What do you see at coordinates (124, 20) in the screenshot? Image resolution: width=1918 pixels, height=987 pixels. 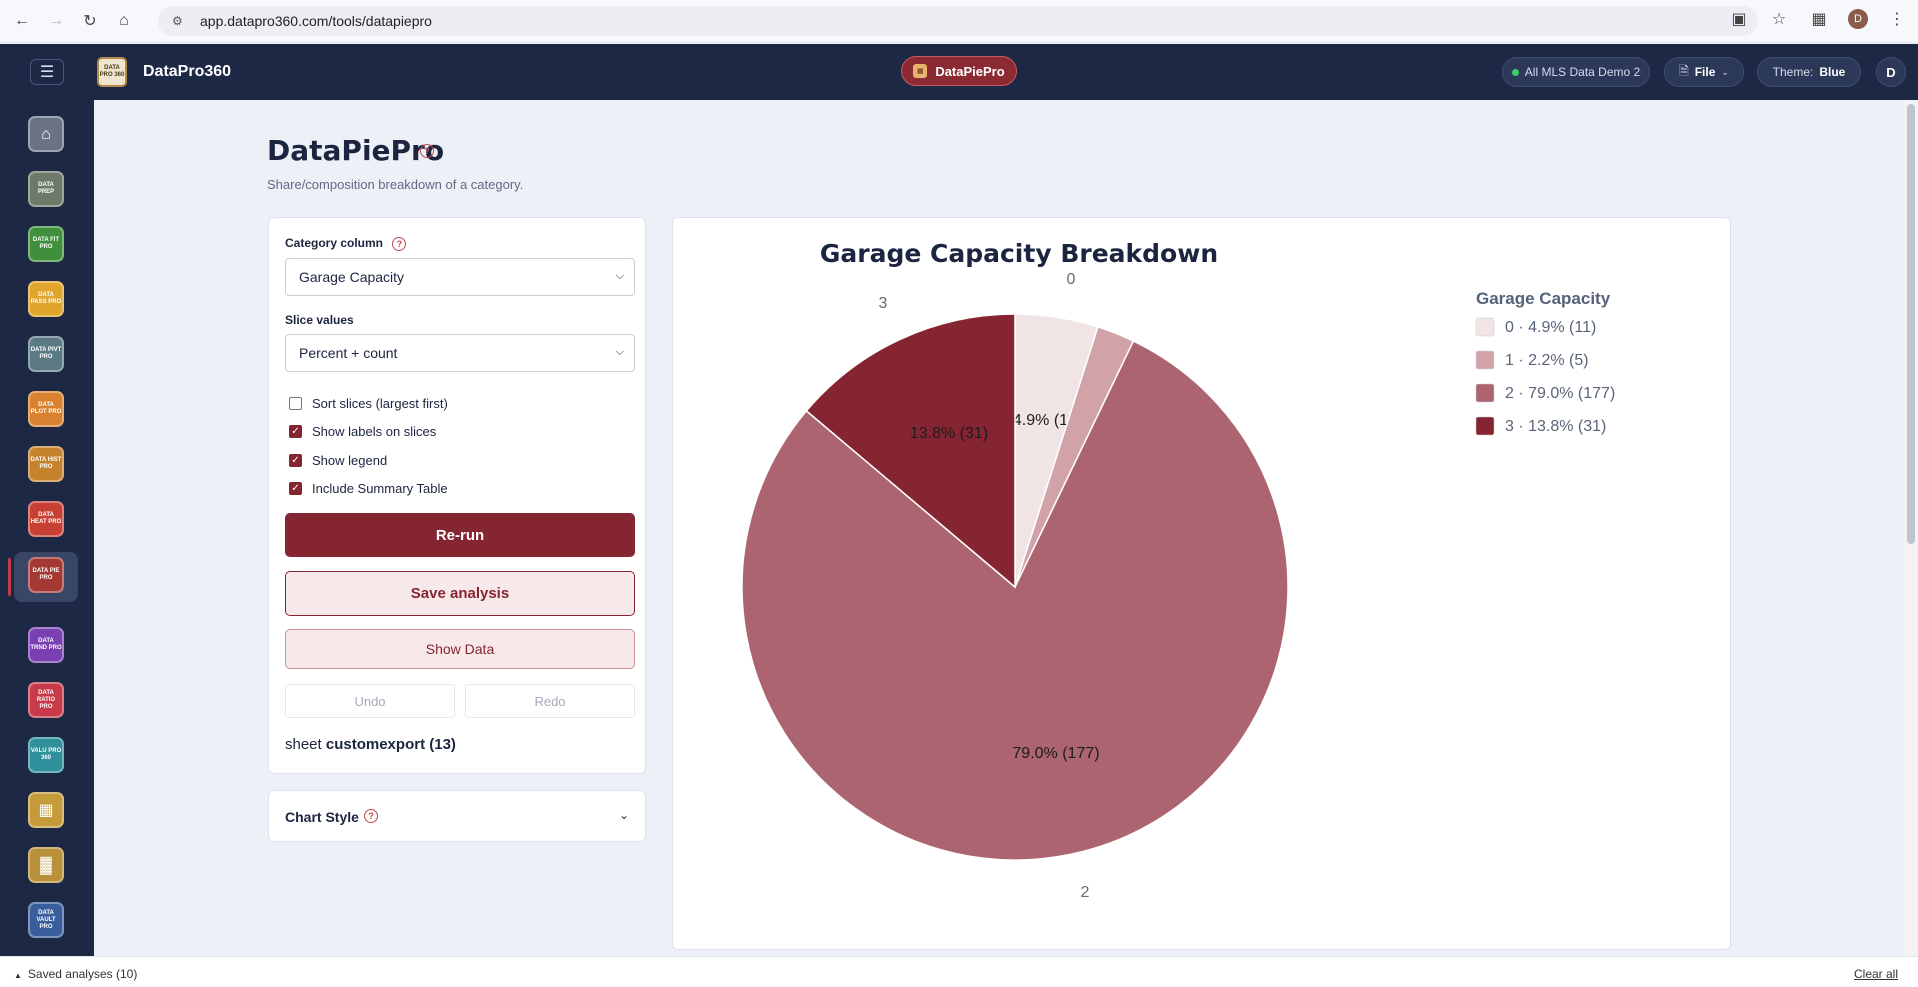 I see `home-icon: ⌂` at bounding box center [124, 20].